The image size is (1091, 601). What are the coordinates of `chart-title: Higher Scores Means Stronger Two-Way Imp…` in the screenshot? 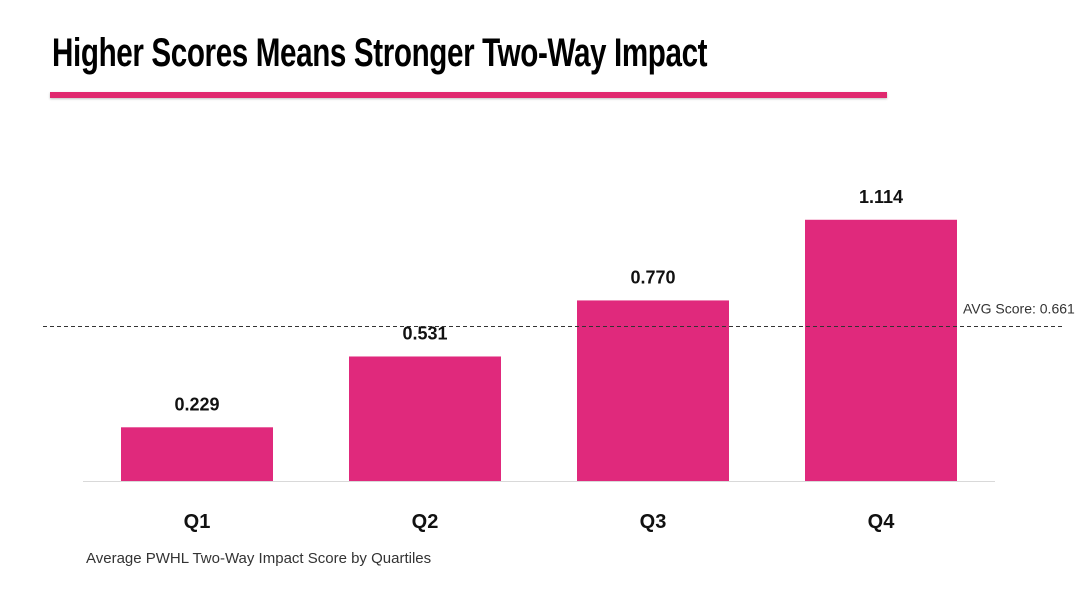 It's located at (380, 53).